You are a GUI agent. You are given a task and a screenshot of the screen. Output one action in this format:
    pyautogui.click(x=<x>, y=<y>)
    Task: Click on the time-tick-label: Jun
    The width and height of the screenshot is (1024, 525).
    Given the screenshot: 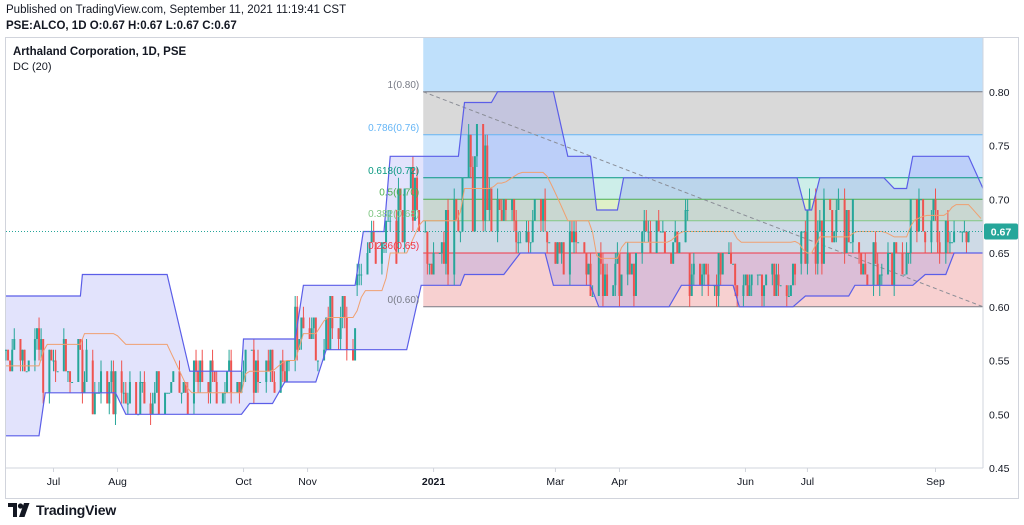 What is the action you would take?
    pyautogui.click(x=745, y=482)
    